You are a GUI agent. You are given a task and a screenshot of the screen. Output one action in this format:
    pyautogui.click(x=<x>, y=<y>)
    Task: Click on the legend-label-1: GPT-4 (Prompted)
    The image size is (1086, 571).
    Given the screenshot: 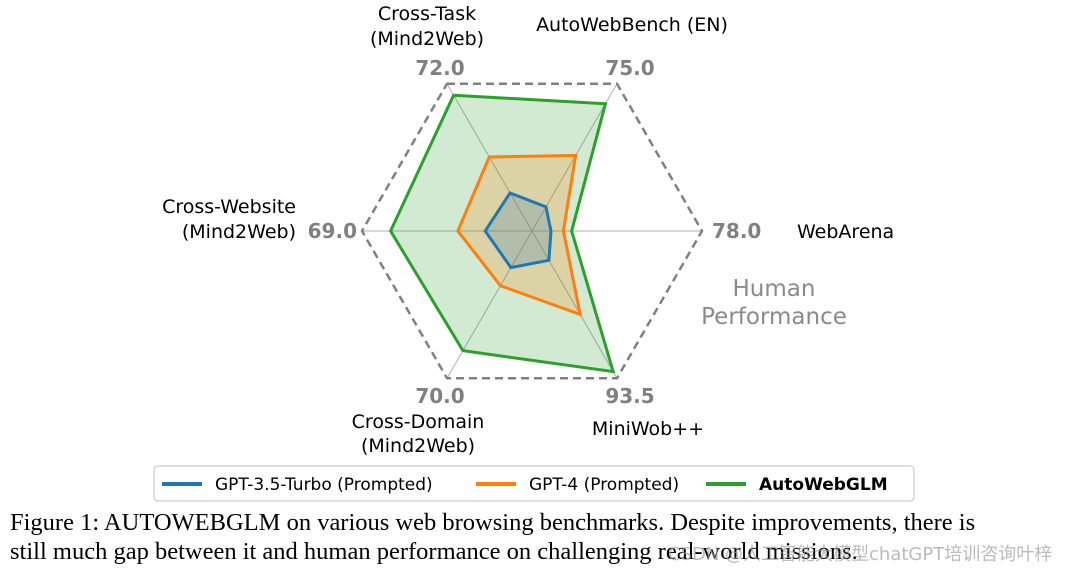 What is the action you would take?
    pyautogui.click(x=604, y=485)
    